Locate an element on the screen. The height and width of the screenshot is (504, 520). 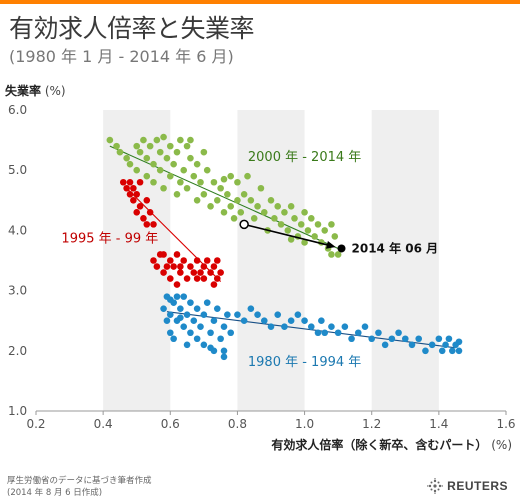
x-tick-label: 1.6 is located at coordinates (505, 424).